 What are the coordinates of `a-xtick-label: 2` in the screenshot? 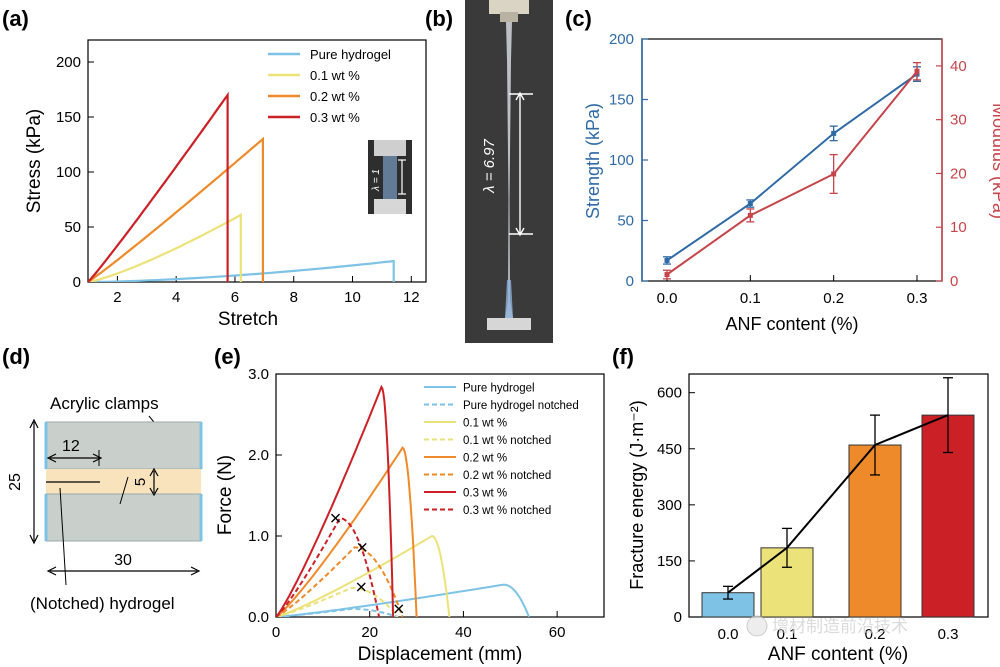 It's located at (117, 297).